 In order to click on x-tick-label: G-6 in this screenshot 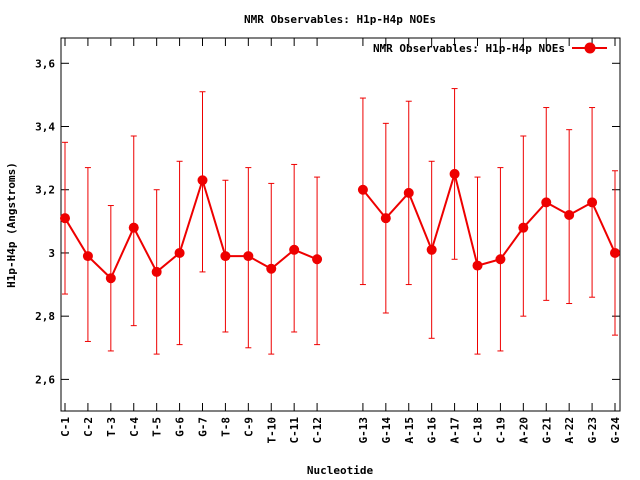, I will do `click(180, 427)`.